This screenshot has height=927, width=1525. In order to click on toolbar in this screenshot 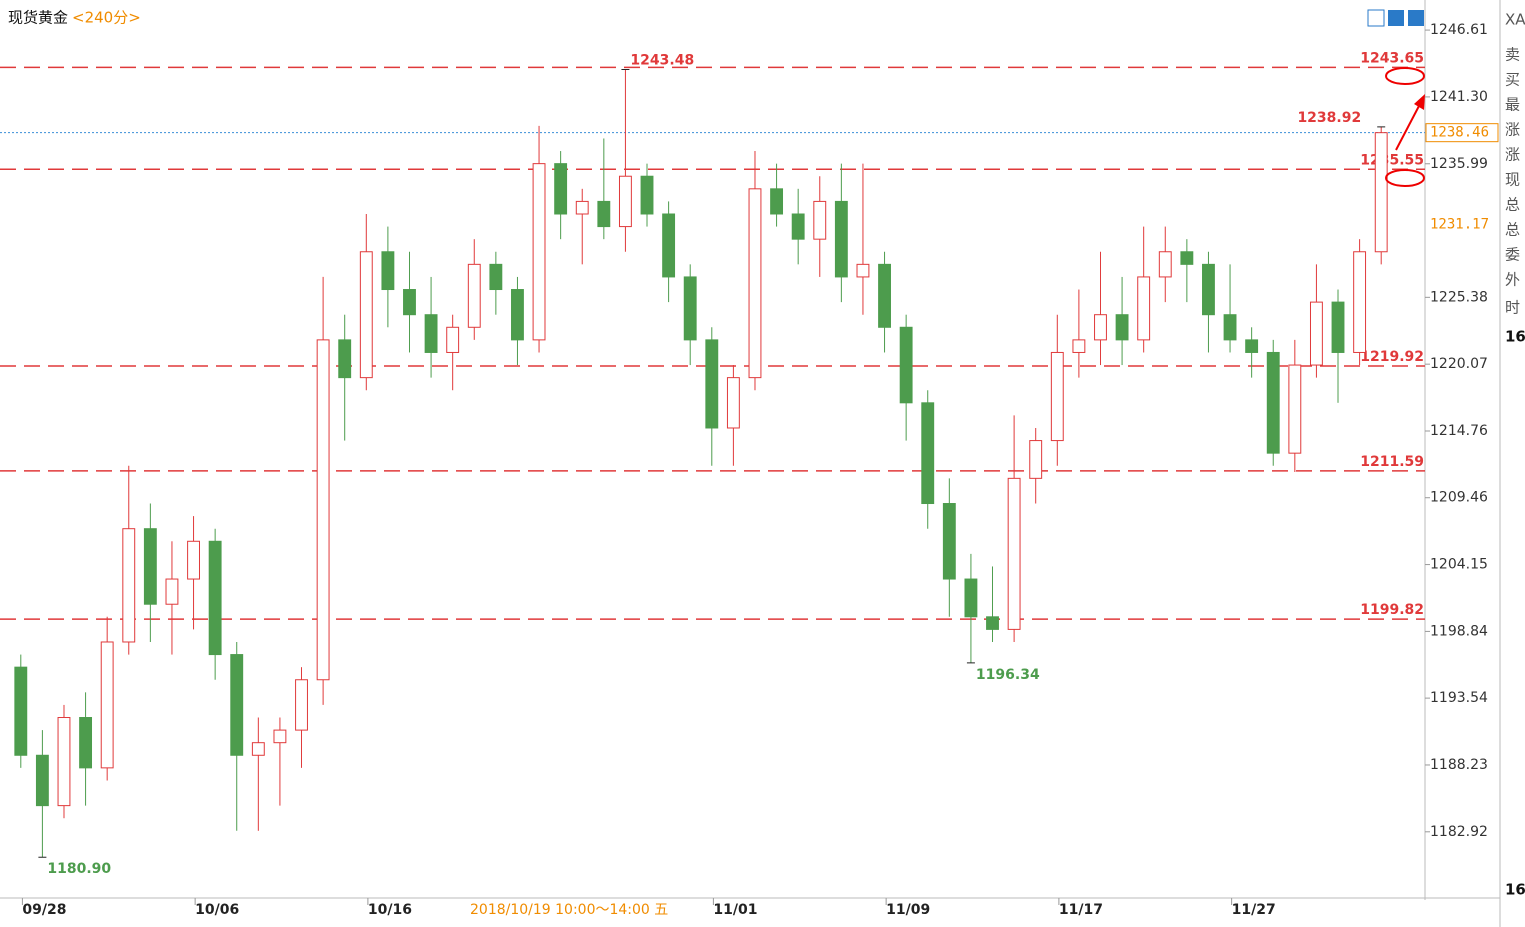, I will do `click(1395, 18)`.